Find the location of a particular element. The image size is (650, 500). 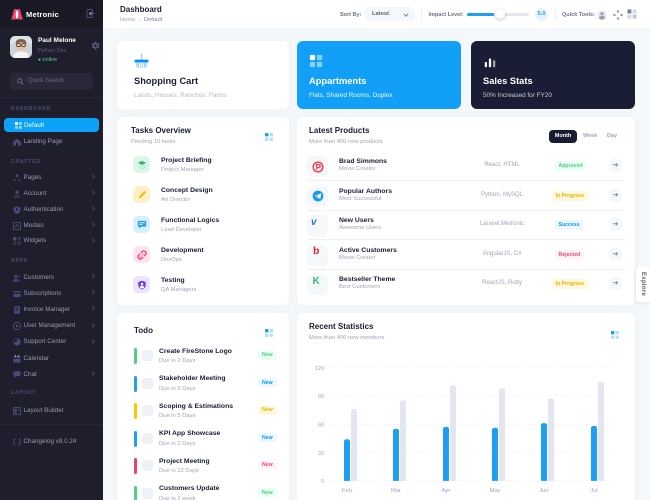

svg-text: Mar is located at coordinates (396, 491).